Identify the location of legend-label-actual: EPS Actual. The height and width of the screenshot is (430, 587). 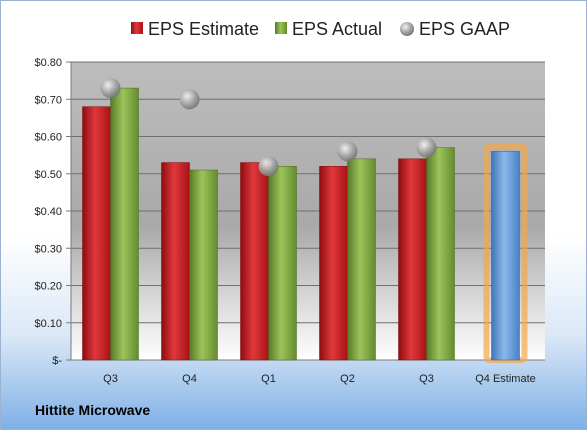
(337, 29).